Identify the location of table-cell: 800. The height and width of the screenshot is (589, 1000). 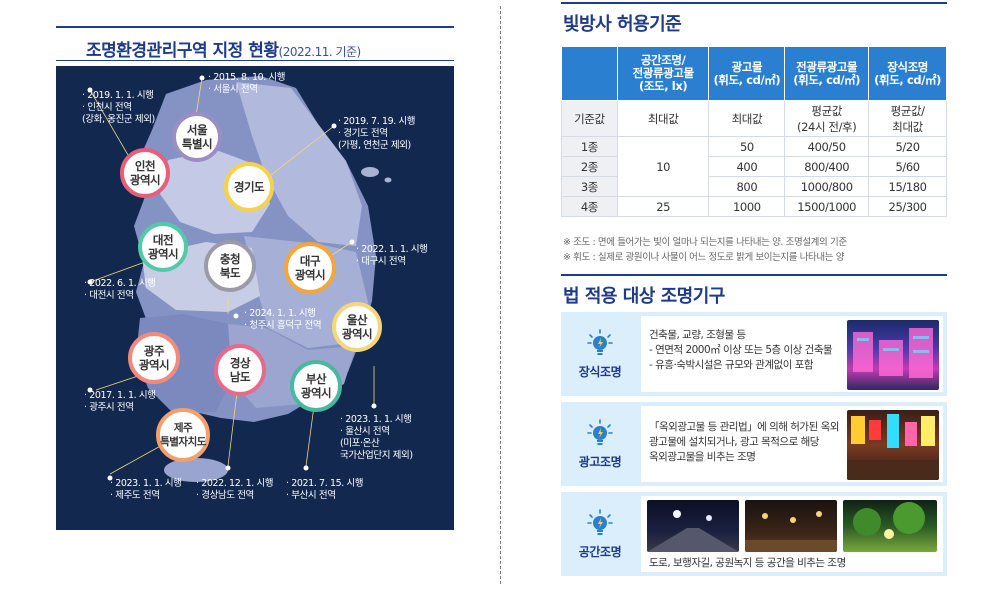
(747, 186).